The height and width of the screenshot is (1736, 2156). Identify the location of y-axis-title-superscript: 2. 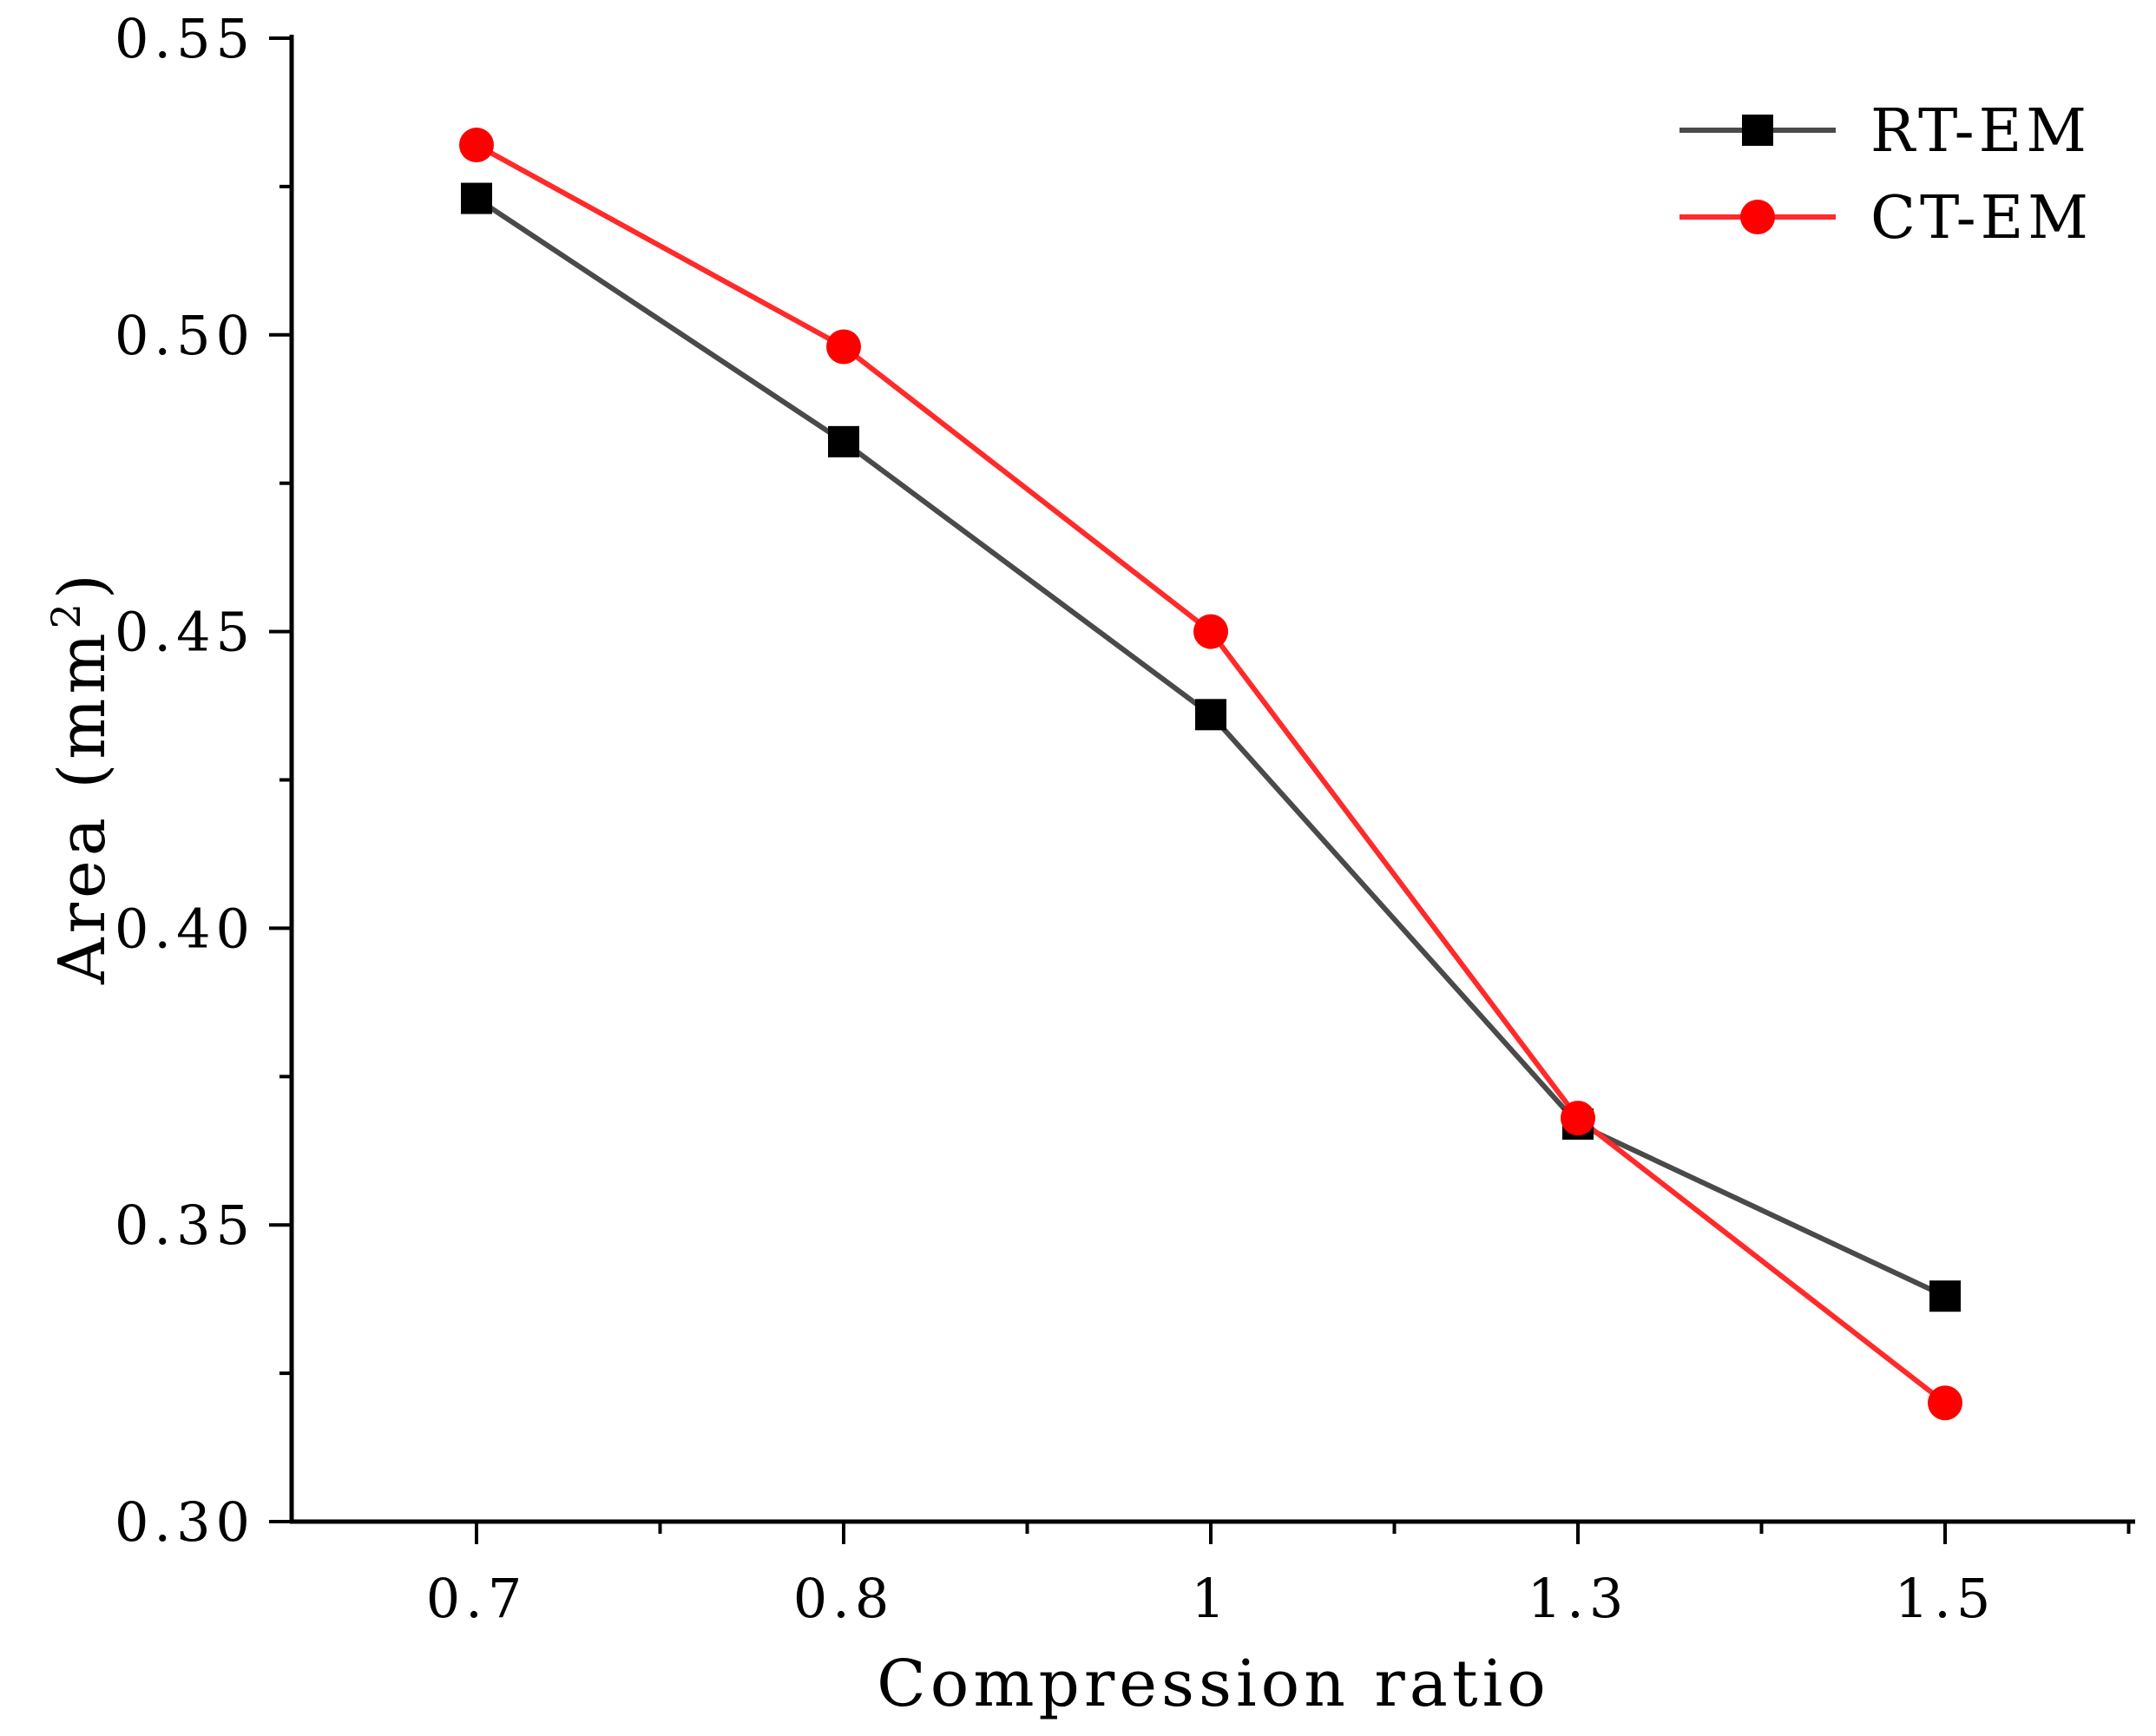
(66, 613).